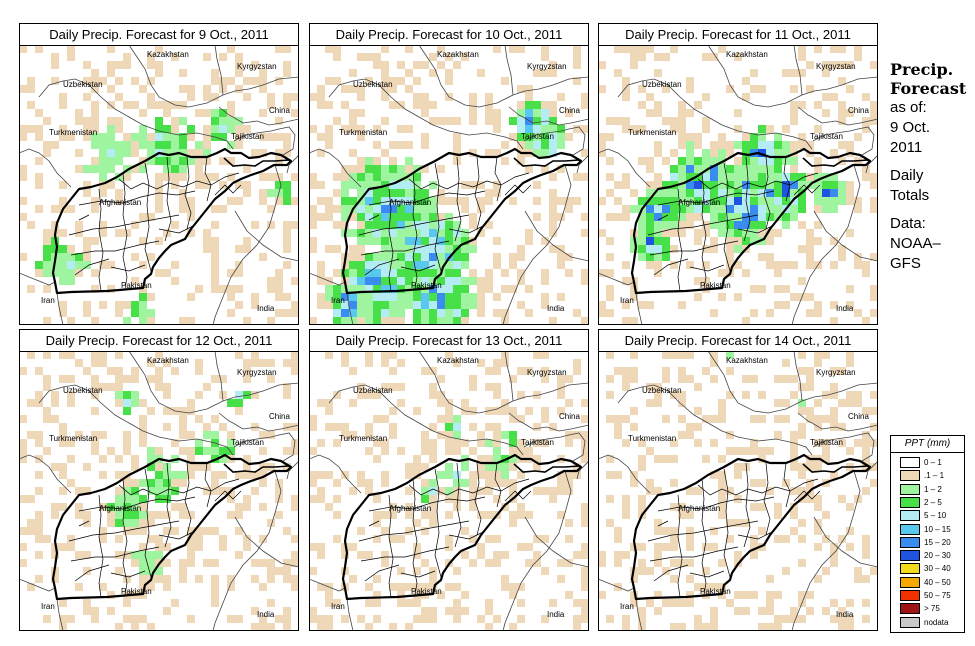 The image size is (975, 646). I want to click on province-border, so click(148, 523).